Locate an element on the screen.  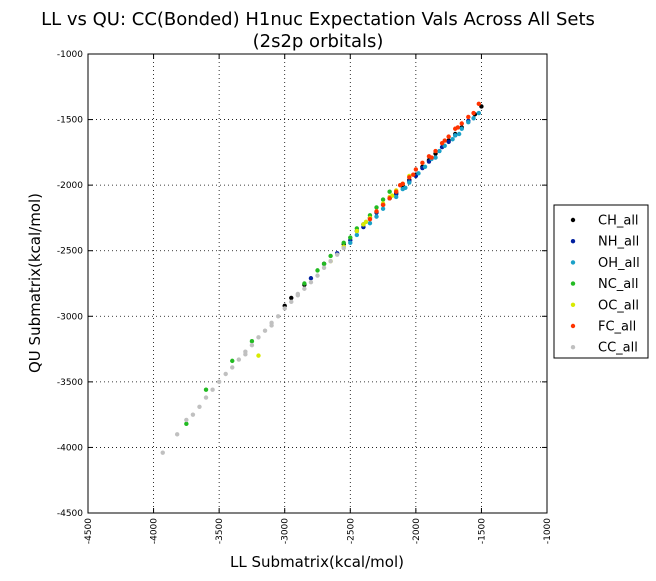
x-tick-label: -3000 is located at coordinates (286, 531).